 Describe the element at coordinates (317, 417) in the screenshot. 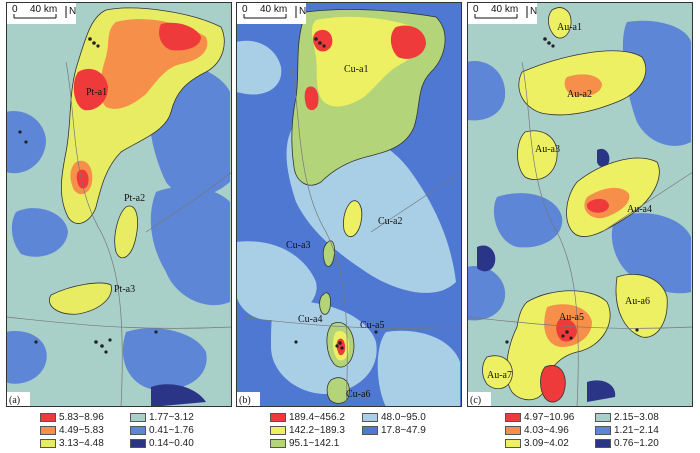

I see `legend-label: 189.4~456.2` at that location.